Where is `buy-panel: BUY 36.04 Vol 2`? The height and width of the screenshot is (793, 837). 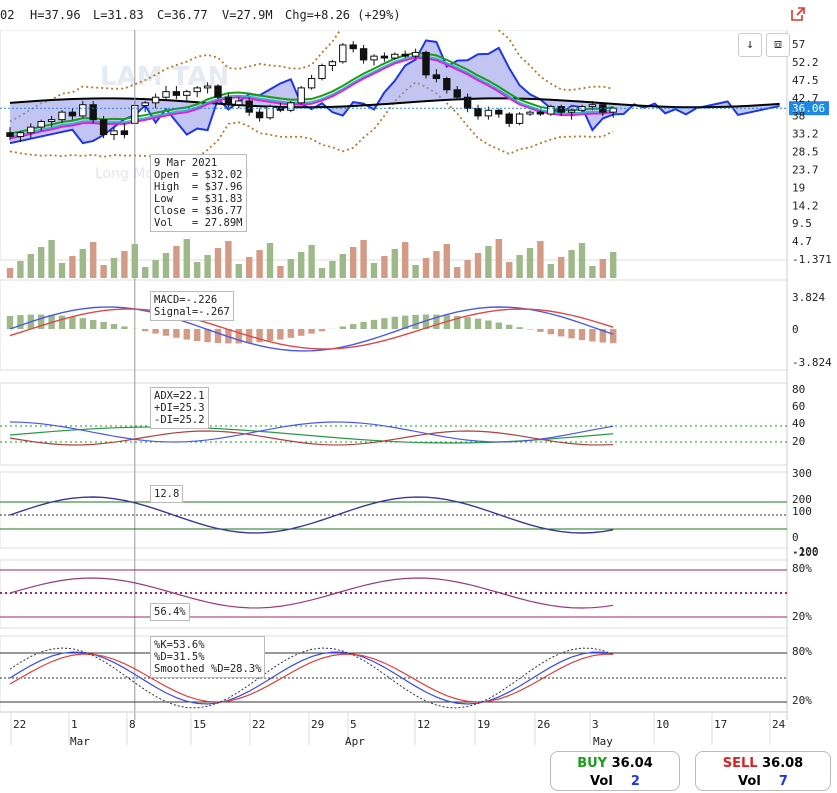
buy-panel: BUY 36.04 Vol 2 is located at coordinates (615, 771).